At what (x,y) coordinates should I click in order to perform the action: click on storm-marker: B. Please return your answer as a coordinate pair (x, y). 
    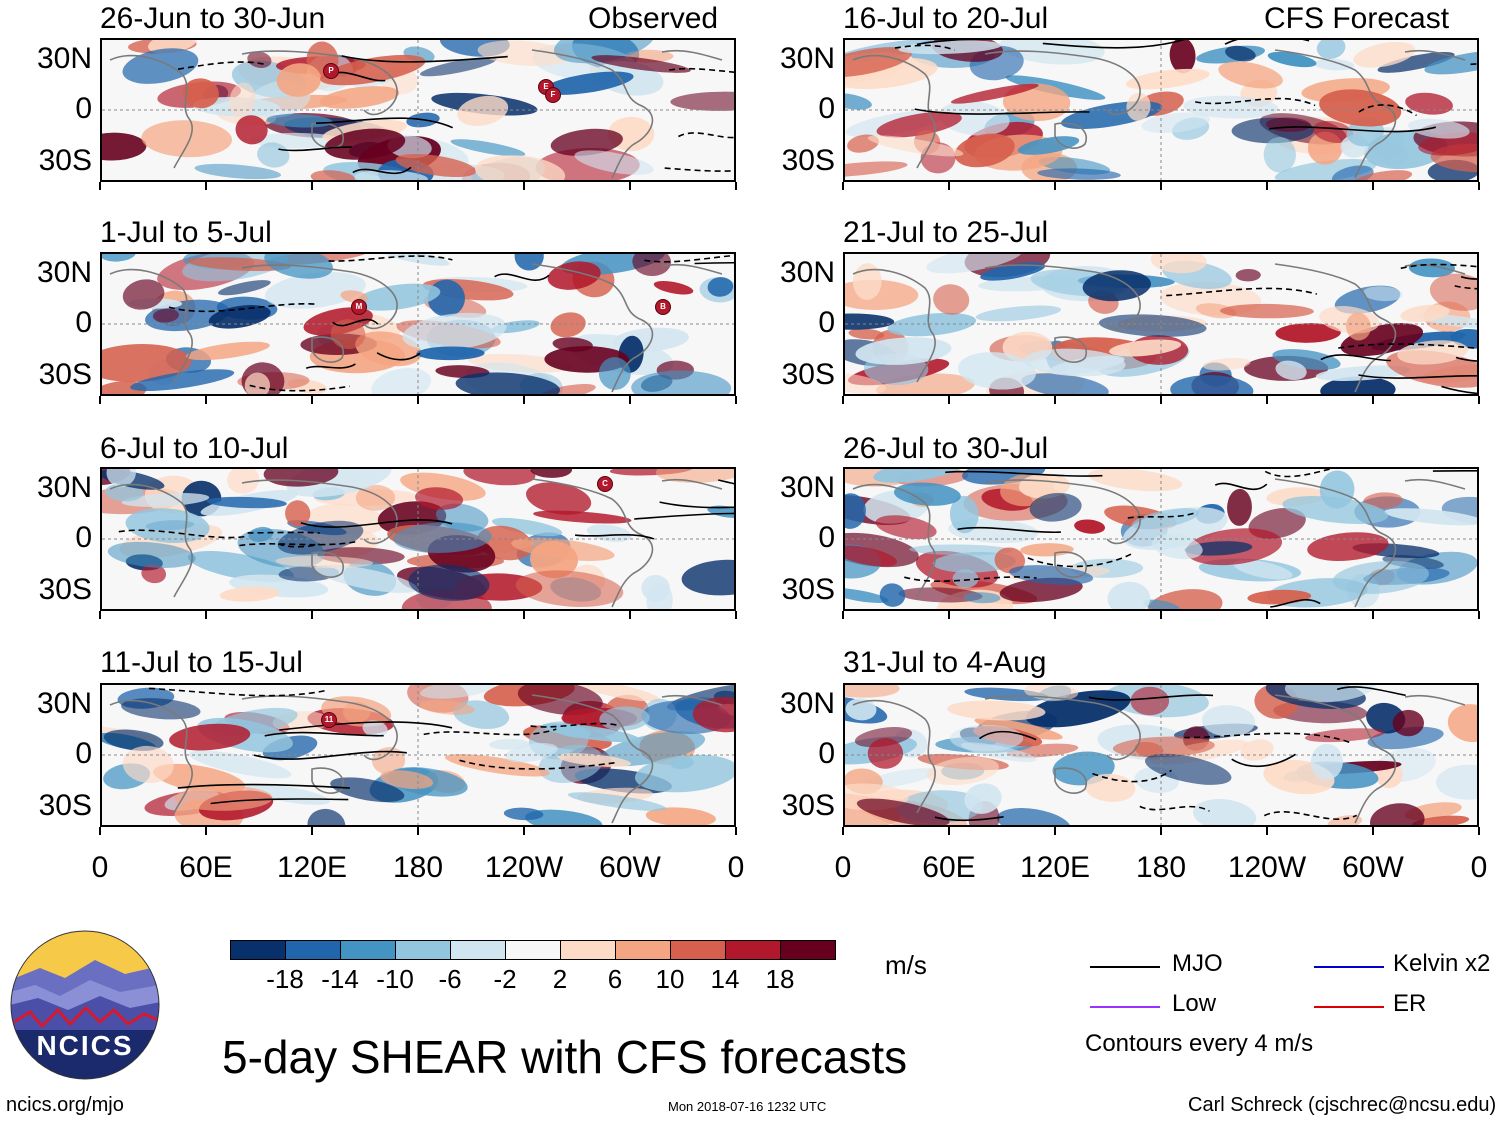
    Looking at the image, I should click on (663, 307).